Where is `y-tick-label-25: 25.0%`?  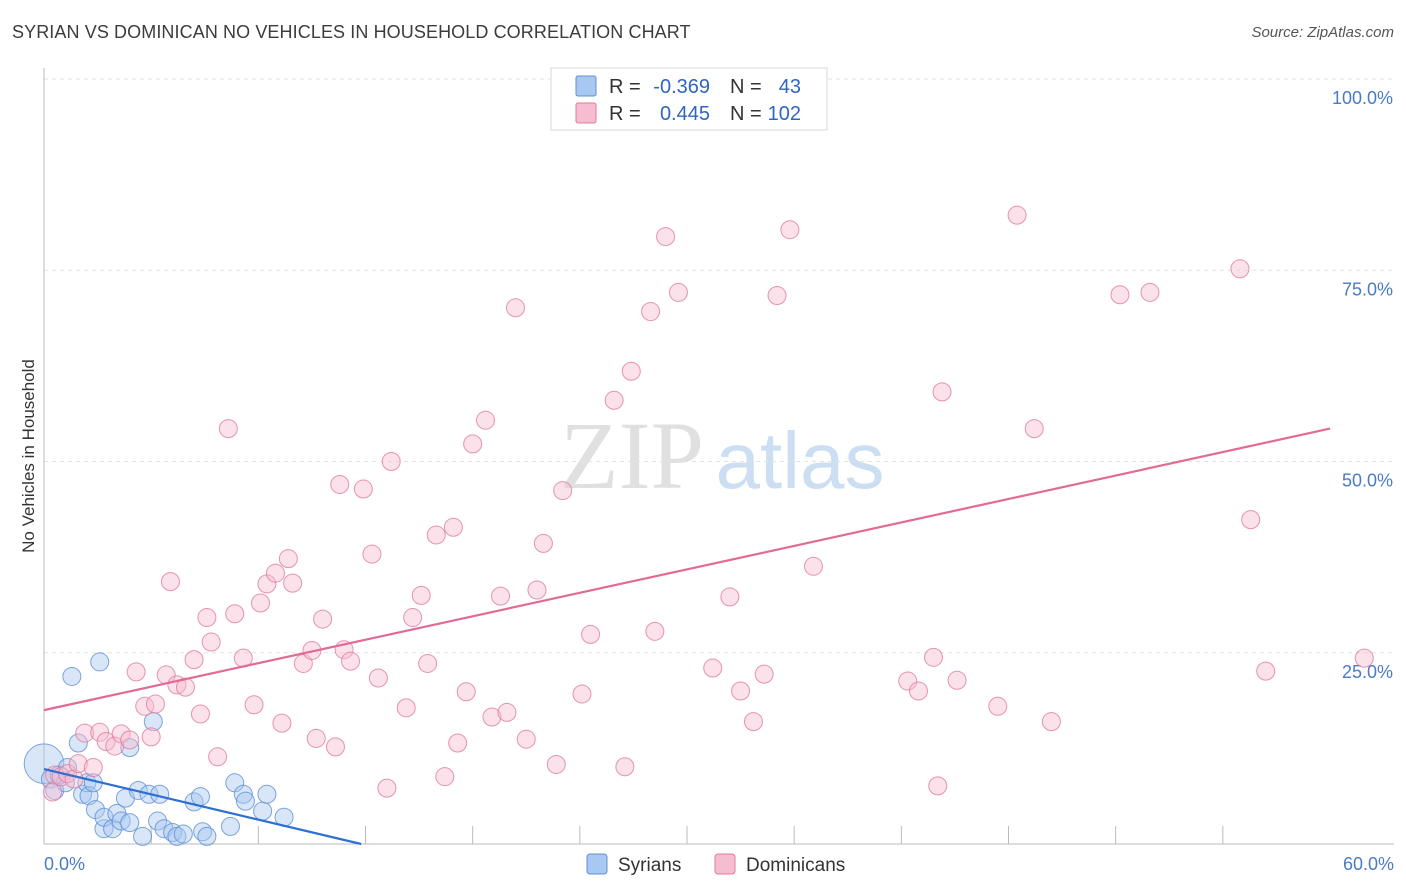 y-tick-label-25: 25.0% is located at coordinates (1367, 672).